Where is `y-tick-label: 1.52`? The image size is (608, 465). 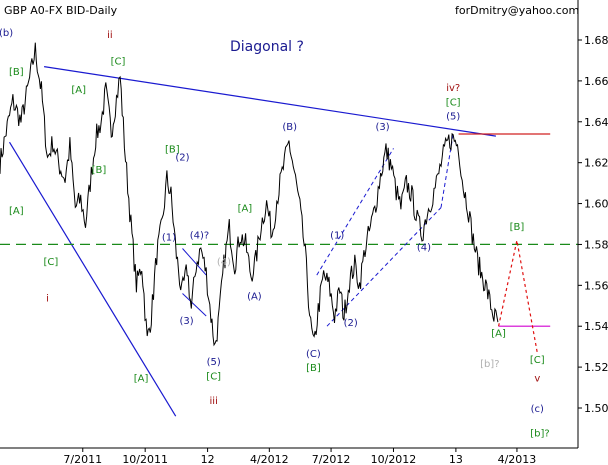 y-tick-label: 1.52 is located at coordinates (596, 367).